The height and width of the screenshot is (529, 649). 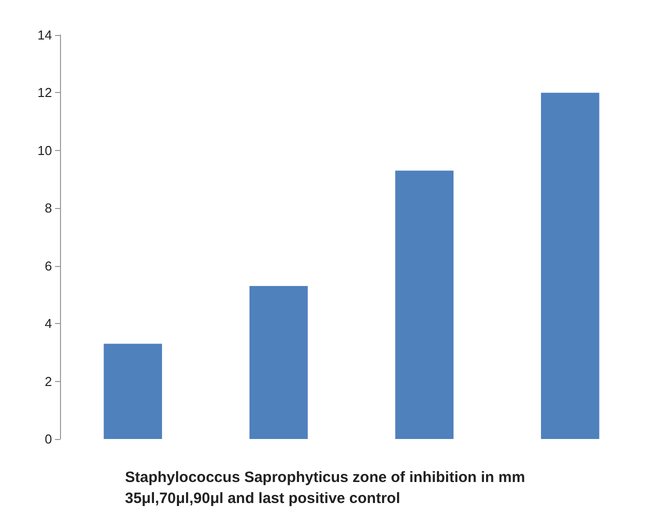 What do you see at coordinates (45, 150) in the screenshot?
I see `y-tick-label: 10` at bounding box center [45, 150].